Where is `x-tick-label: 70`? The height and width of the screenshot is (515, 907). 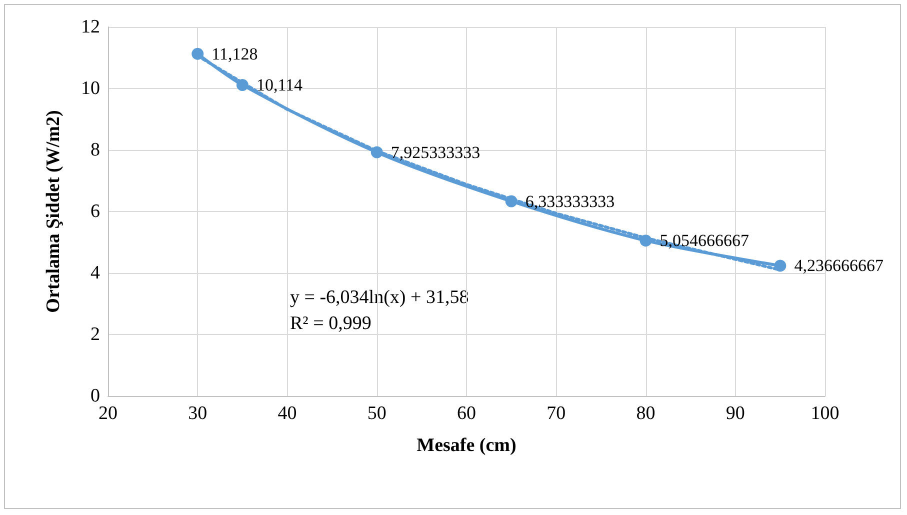 x-tick-label: 70 is located at coordinates (556, 413).